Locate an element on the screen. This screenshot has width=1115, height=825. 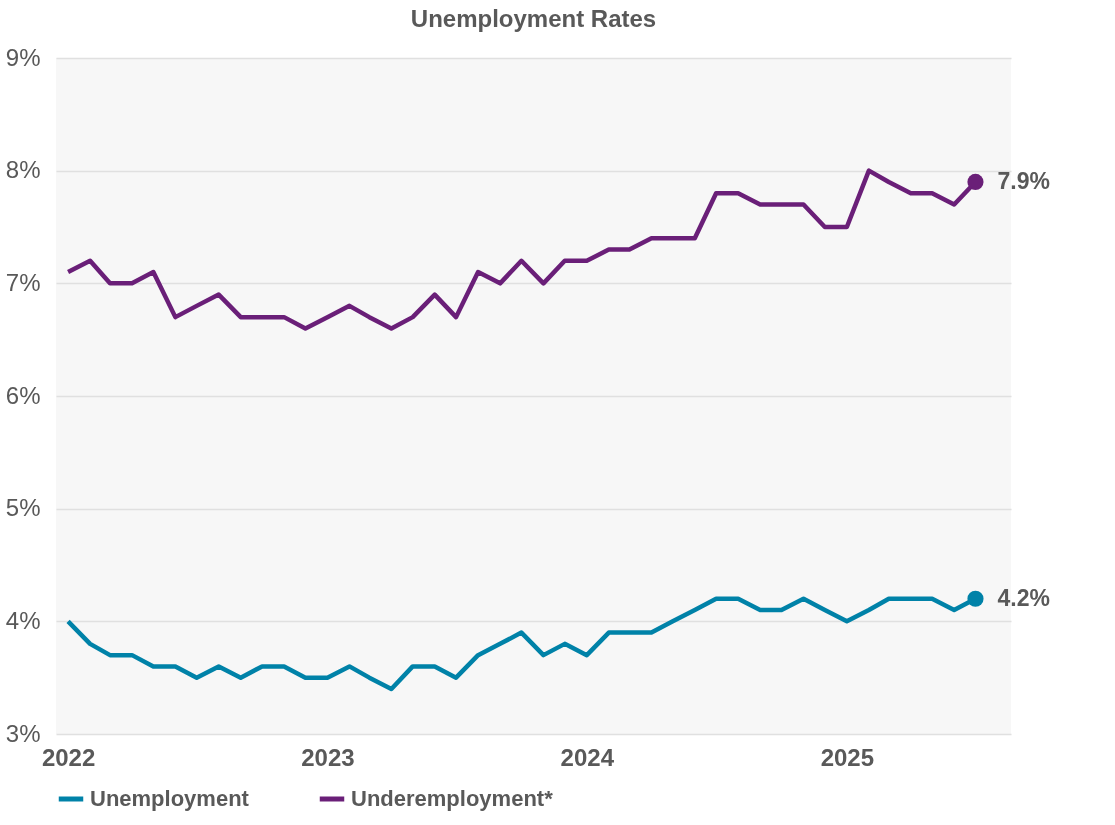
x-tick-label: 2025 is located at coordinates (847, 757).